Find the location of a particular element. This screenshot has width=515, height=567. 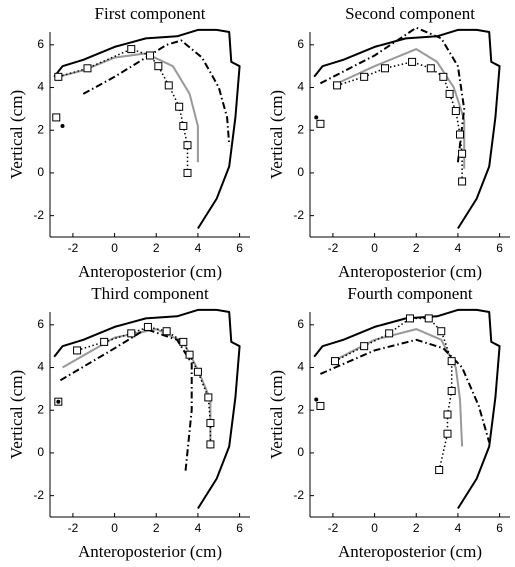

chart-title: Fourth component is located at coordinates (409, 293).